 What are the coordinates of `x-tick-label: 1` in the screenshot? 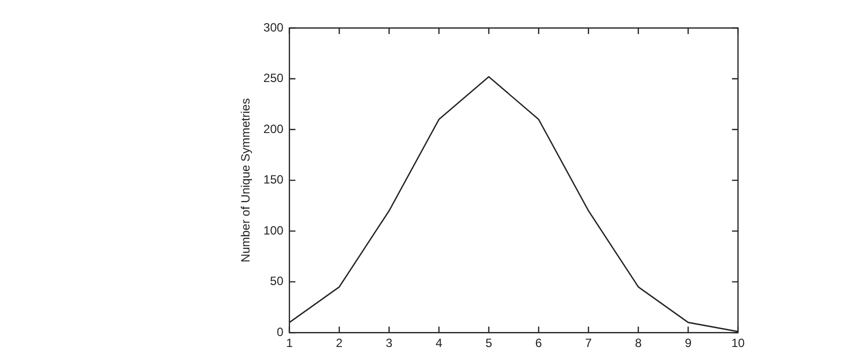 It's located at (290, 343).